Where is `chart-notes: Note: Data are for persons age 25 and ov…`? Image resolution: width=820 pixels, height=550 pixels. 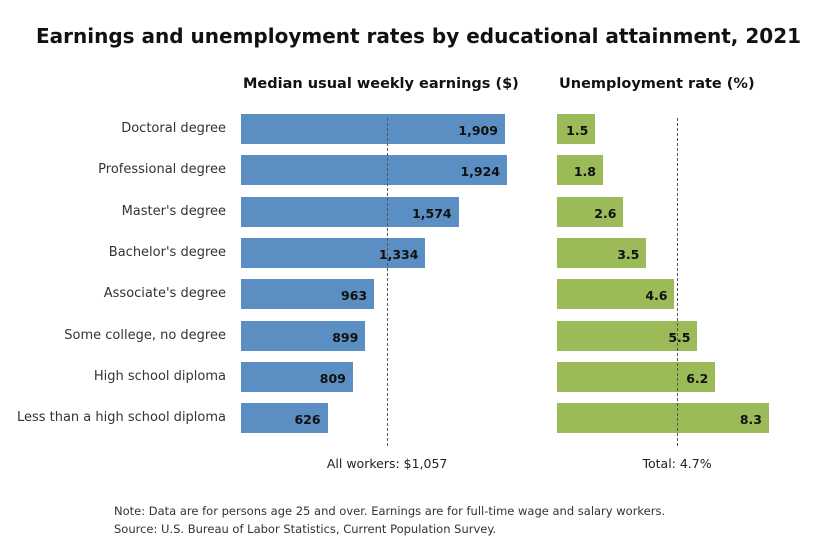
chart-notes: Note: Data are for persons age 25 and ov… is located at coordinates (389, 520).